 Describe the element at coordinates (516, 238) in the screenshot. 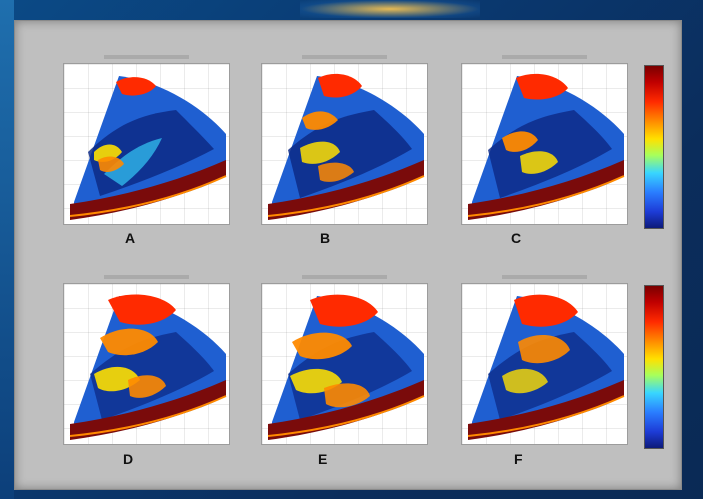

I see `panel-label-c: C` at that location.